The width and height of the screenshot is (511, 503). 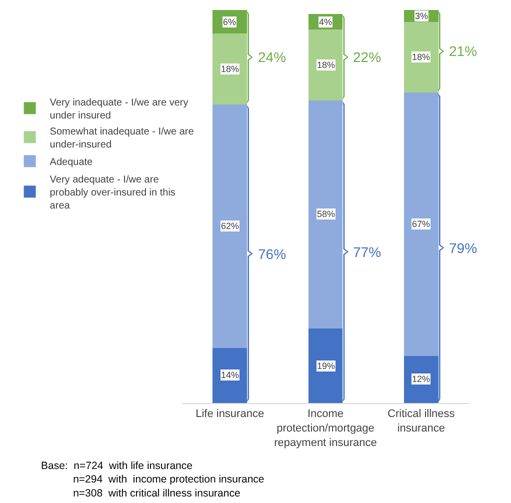 I want to click on annotation: 77%, so click(x=367, y=252).